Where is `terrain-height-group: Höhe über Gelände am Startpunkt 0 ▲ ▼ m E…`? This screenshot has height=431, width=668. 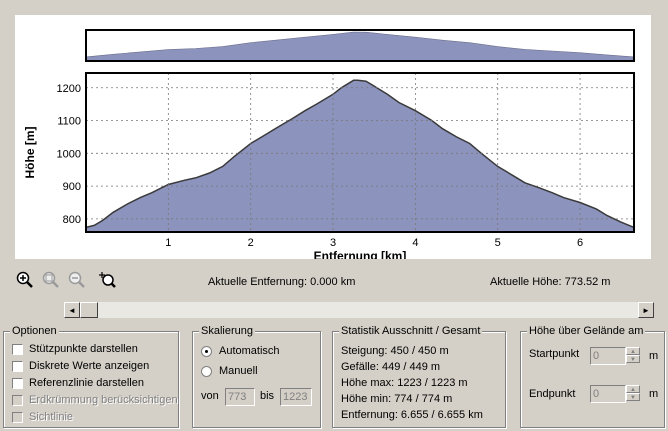
terrain-height-group: Höhe über Gelände am Startpunkt 0 ▲ ▼ m E… is located at coordinates (592, 376).